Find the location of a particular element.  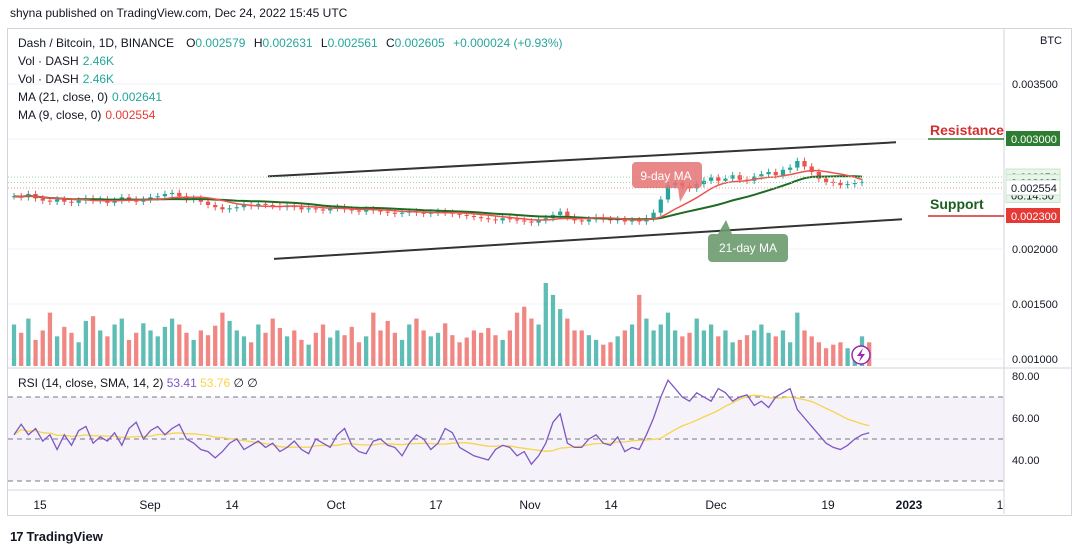

channel-lower-line is located at coordinates (588, 239).